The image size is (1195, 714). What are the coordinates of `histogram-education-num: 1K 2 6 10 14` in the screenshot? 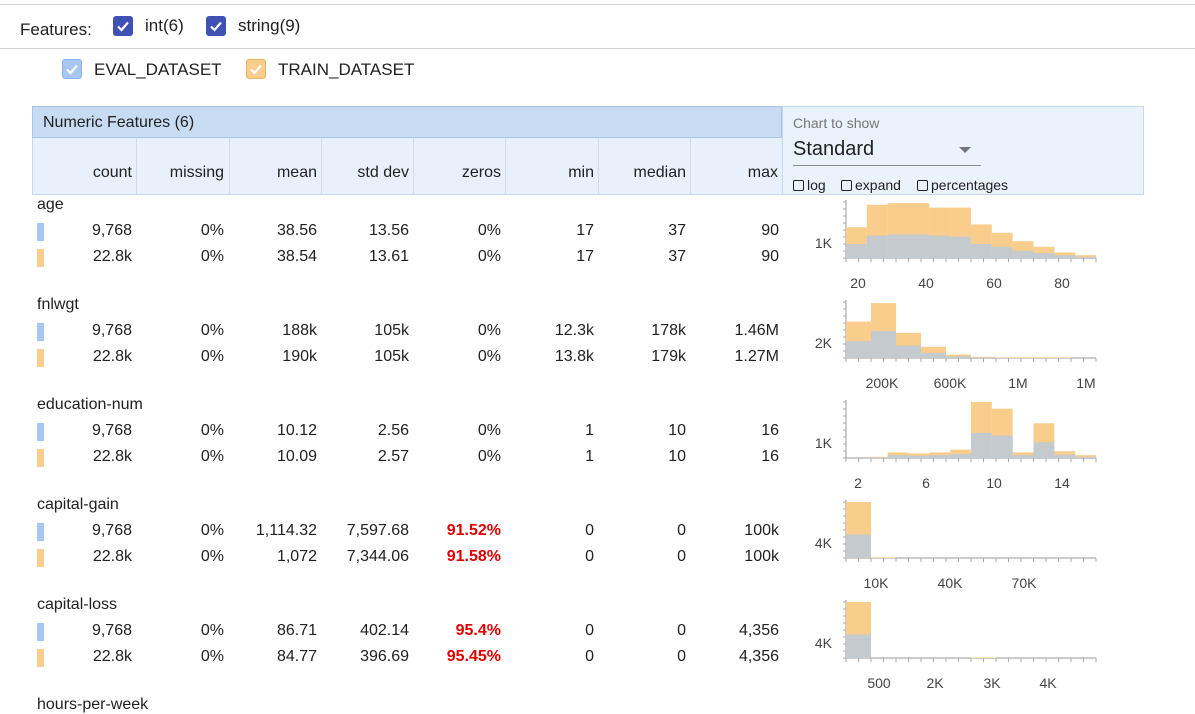 It's located at (950, 448).